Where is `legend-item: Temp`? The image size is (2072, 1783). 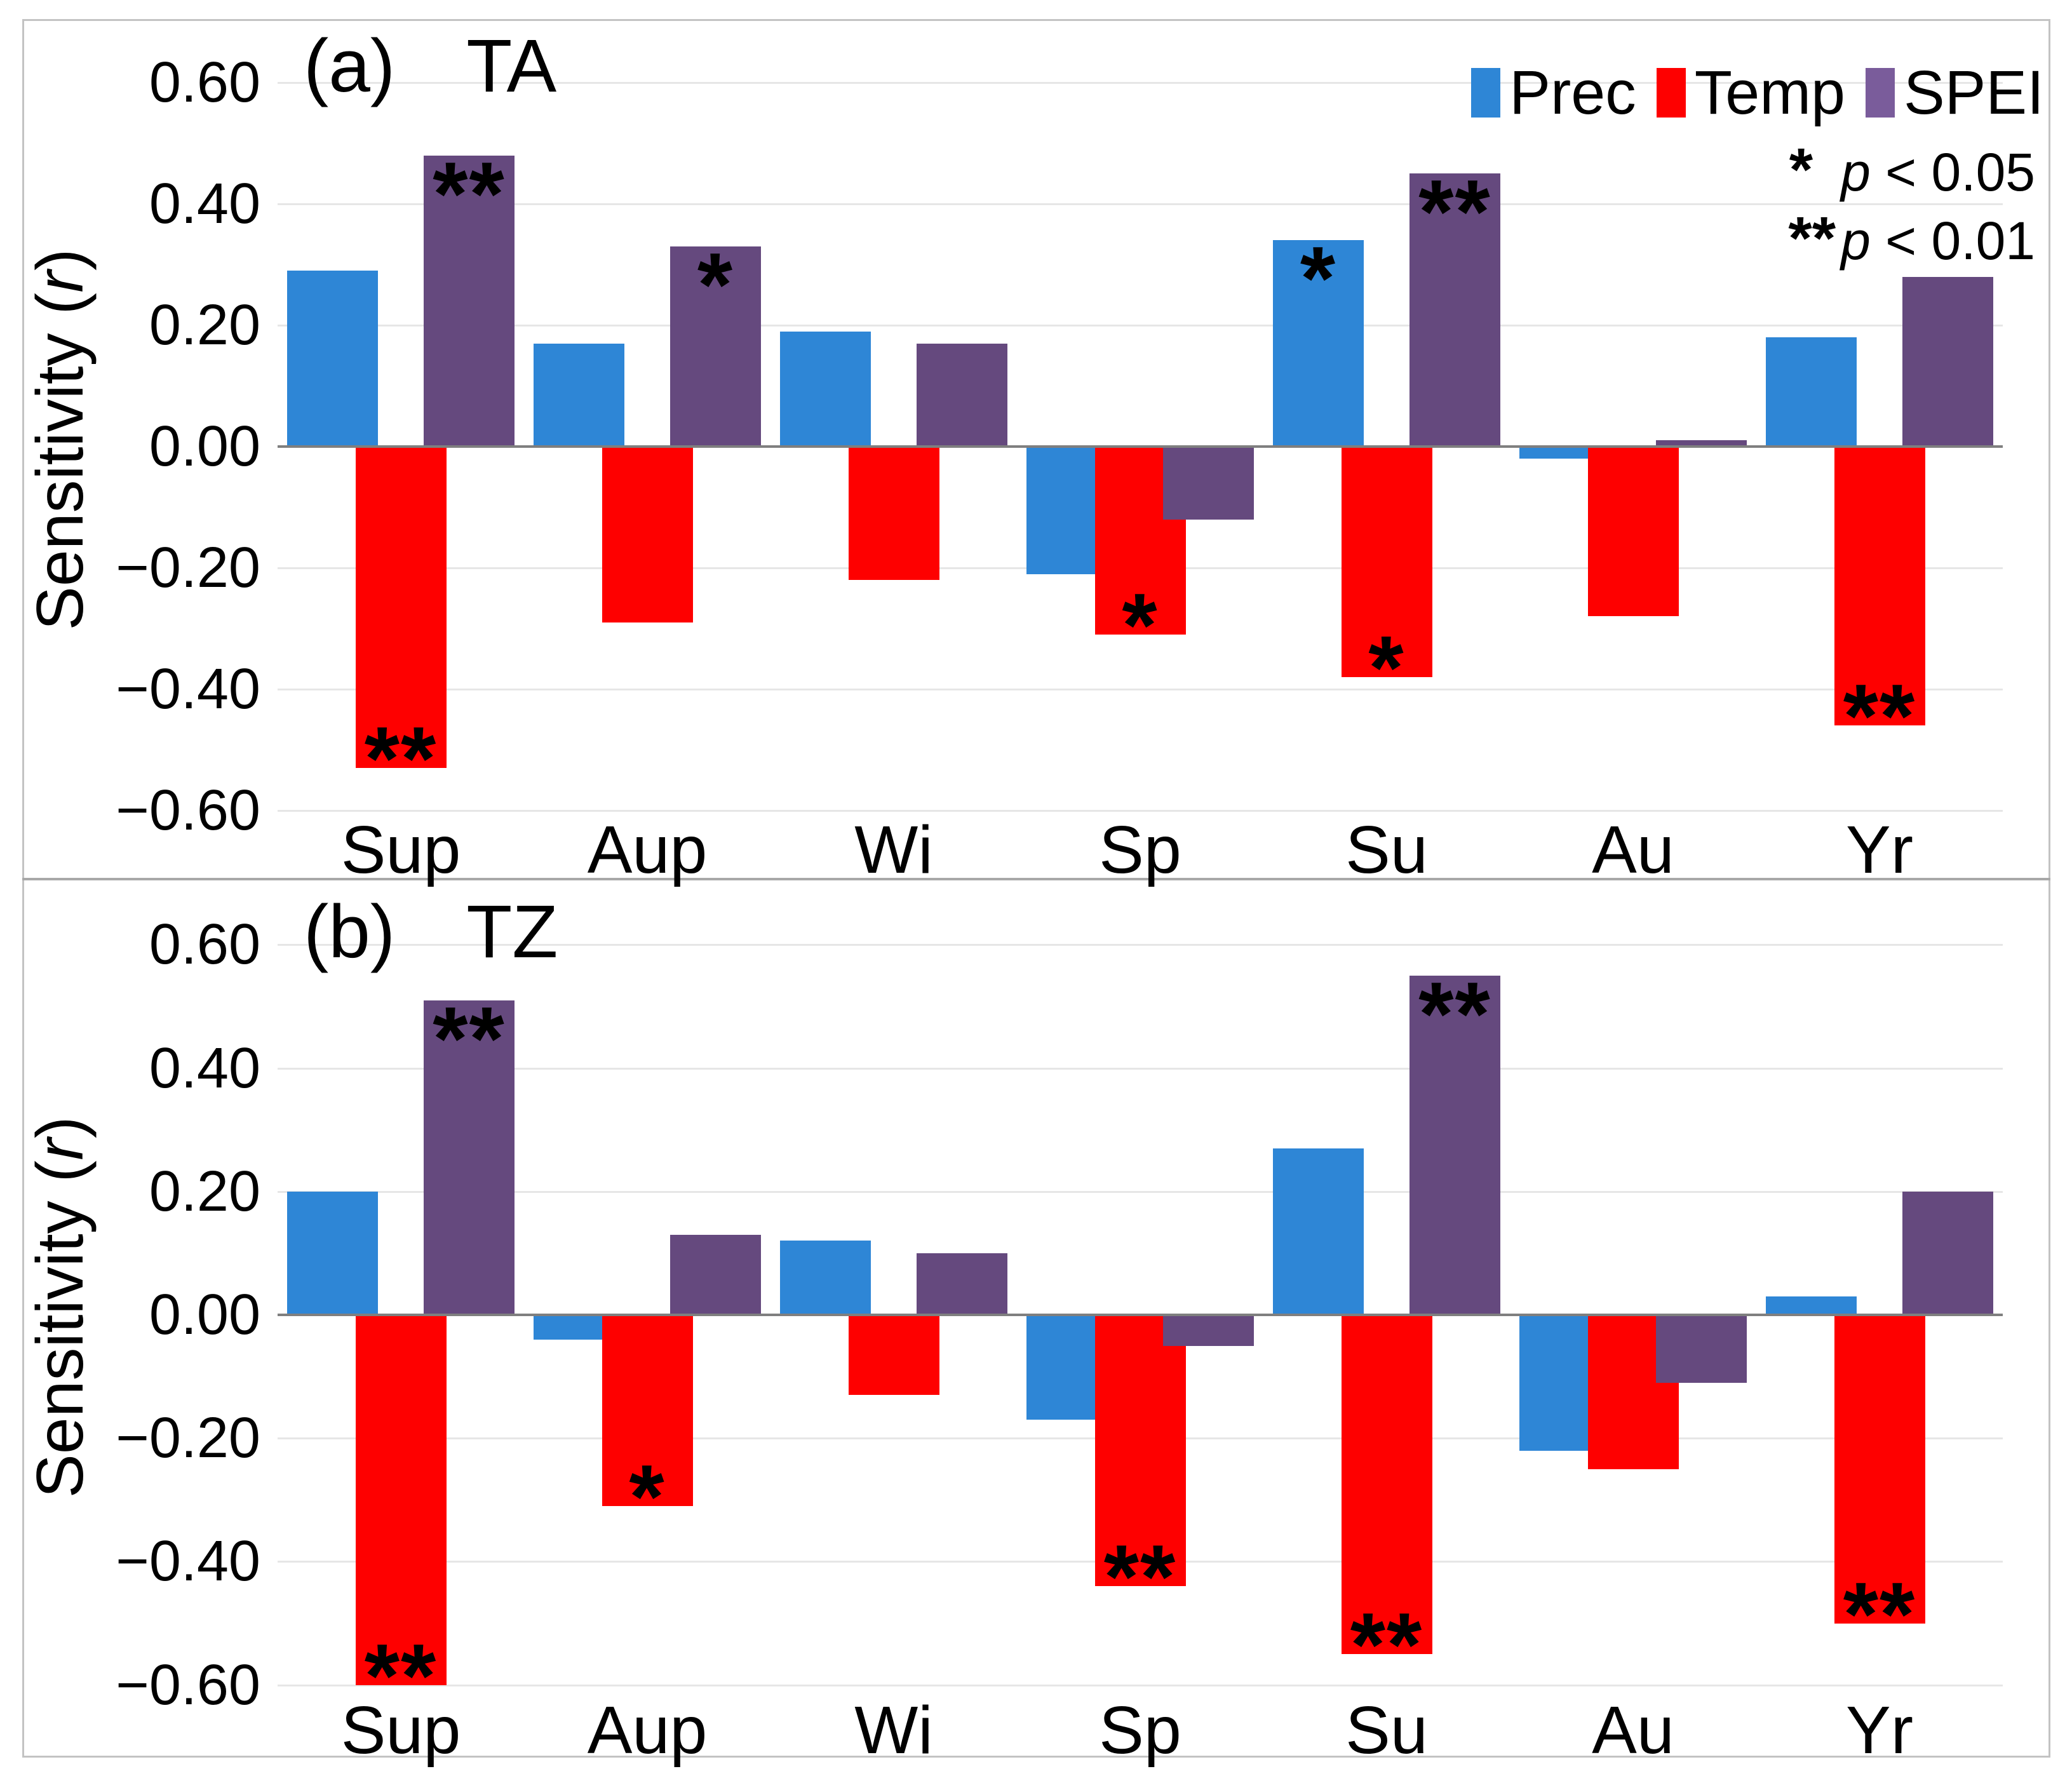 legend-item: Temp is located at coordinates (1750, 92).